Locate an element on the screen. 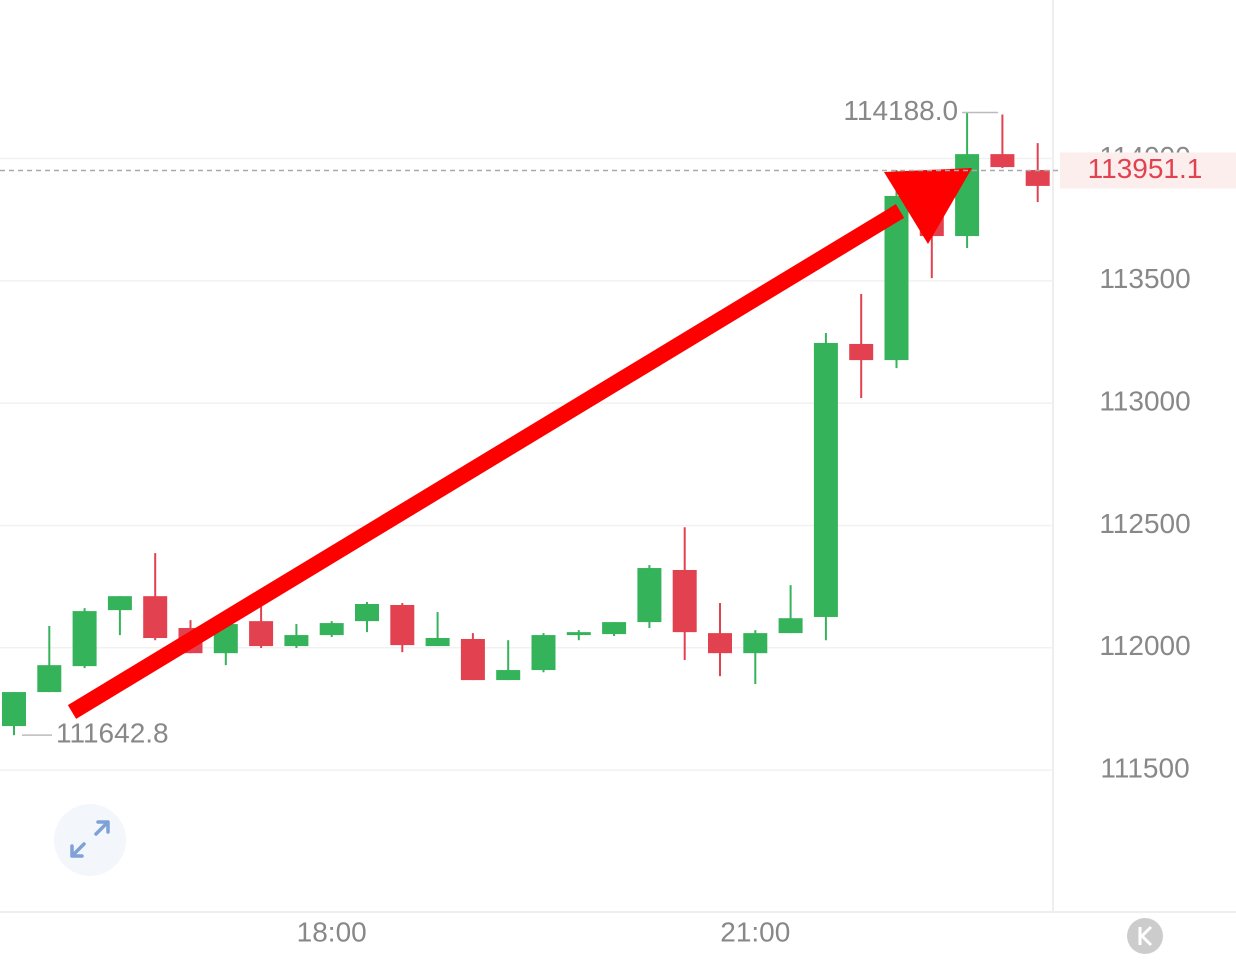 The image size is (1236, 962). y-tick-label: 113500 is located at coordinates (1144, 278).